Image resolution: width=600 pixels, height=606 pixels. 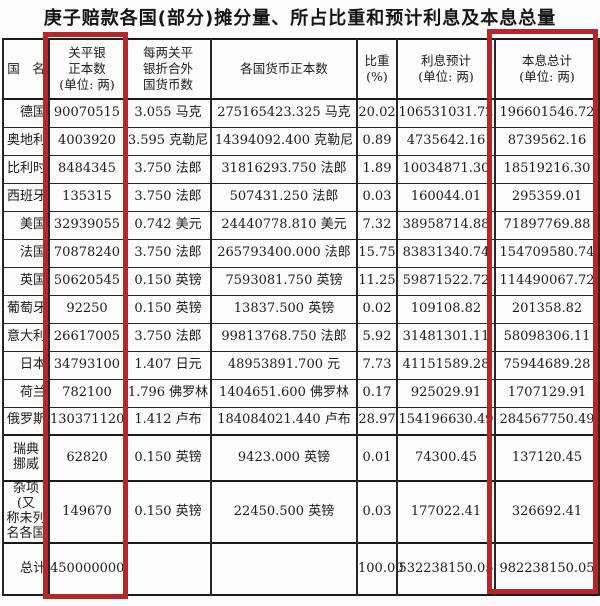 I want to click on cell-interest: 106531031.72, so click(x=446, y=113).